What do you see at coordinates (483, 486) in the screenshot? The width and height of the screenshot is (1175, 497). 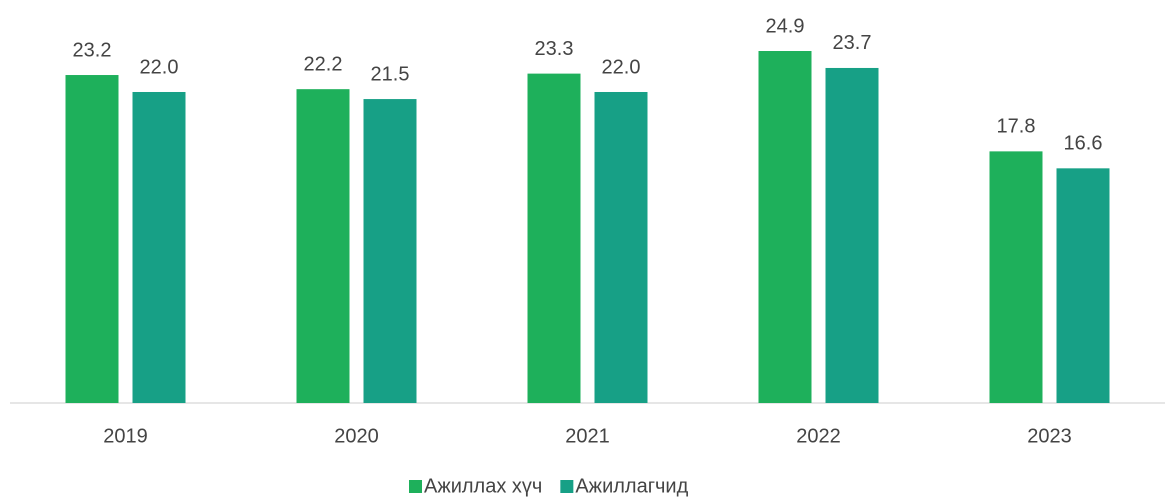 I see `legend-label: Ажиллах хүч` at bounding box center [483, 486].